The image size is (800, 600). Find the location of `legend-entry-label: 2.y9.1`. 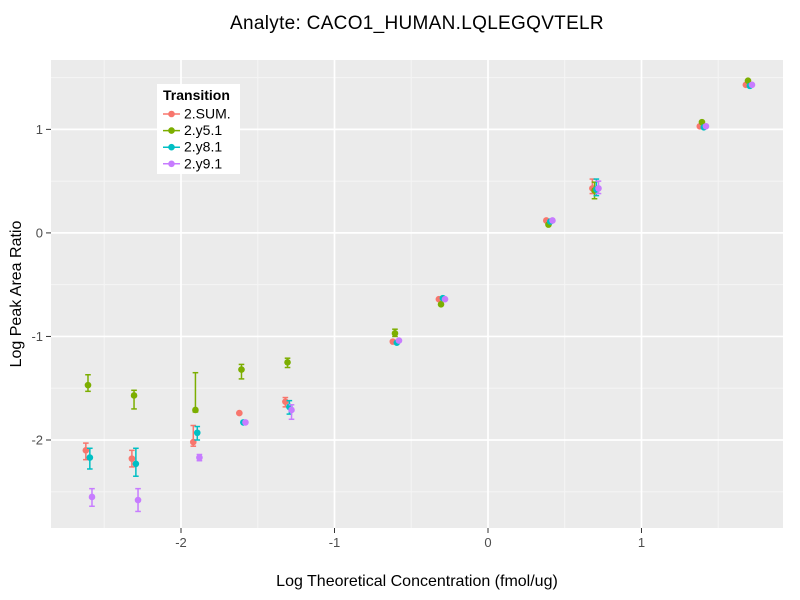

legend-entry-label: 2.y9.1 is located at coordinates (203, 163).